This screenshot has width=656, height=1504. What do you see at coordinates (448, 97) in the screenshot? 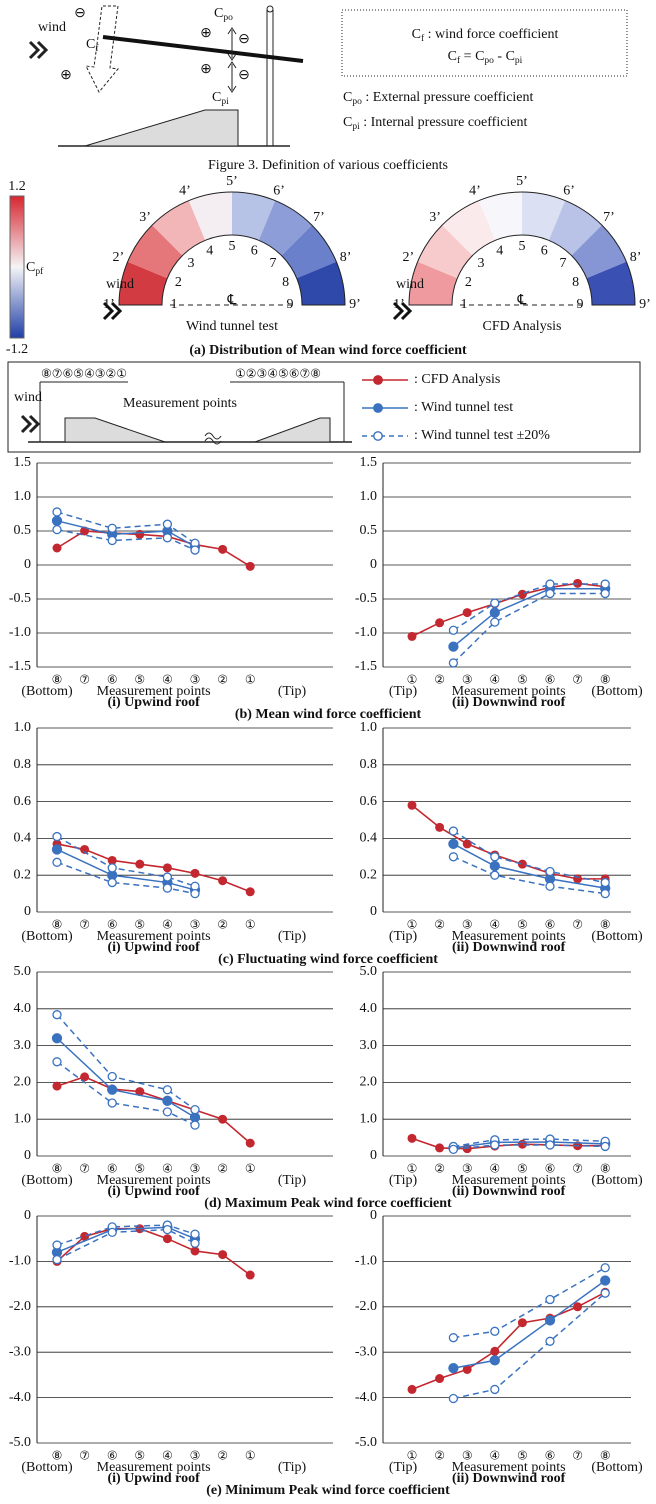
I see `text-part: : External pressure coefficient` at bounding box center [448, 97].